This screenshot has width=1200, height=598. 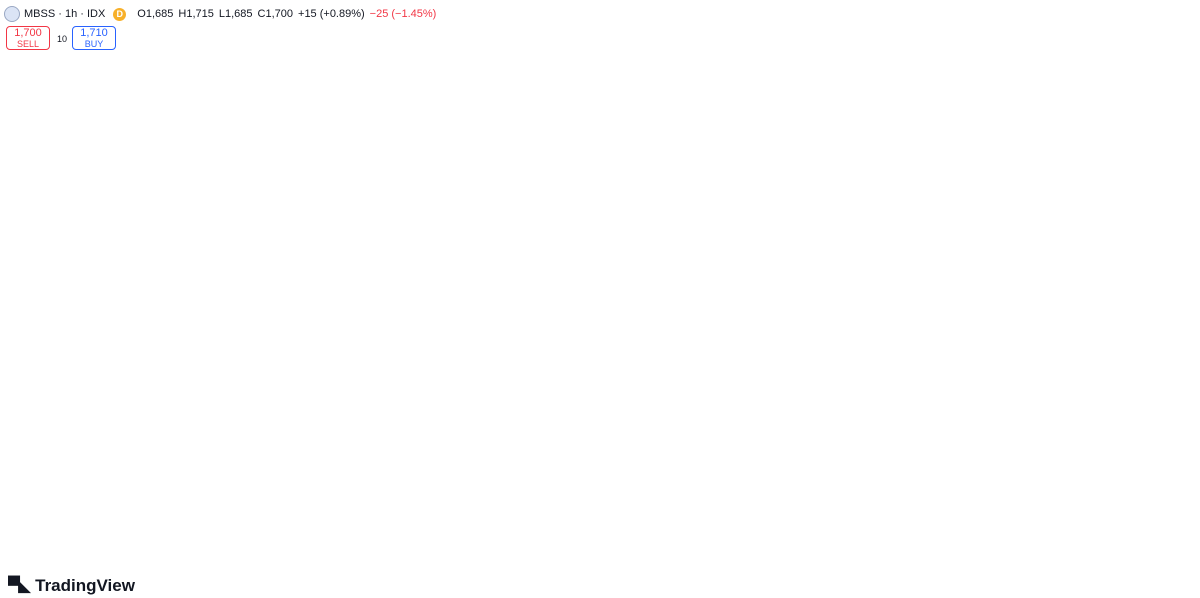 I want to click on symbol-title: MBSS · 1h · IDX, so click(x=65, y=14).